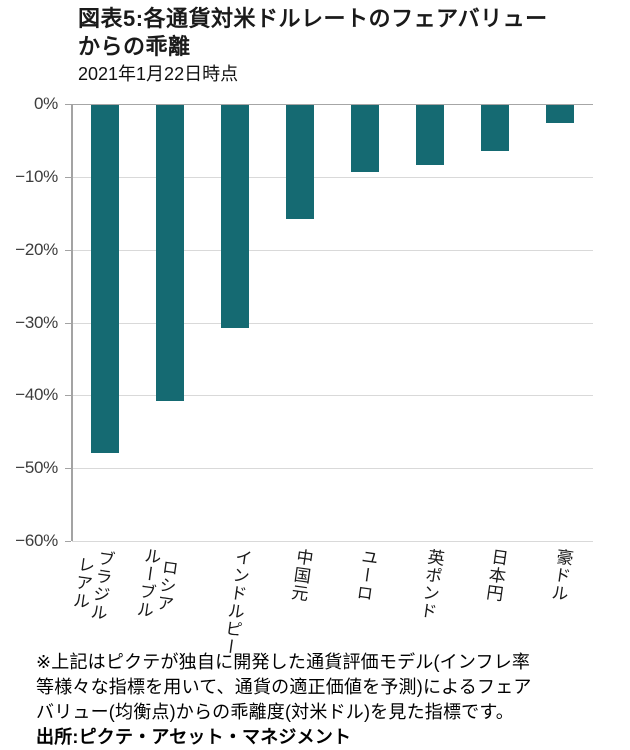 This screenshot has width=630, height=750. I want to click on footnote-line-3: バリュー(均衡点)からの乖離度(対米ドル)を見た指標です。, so click(275, 712).